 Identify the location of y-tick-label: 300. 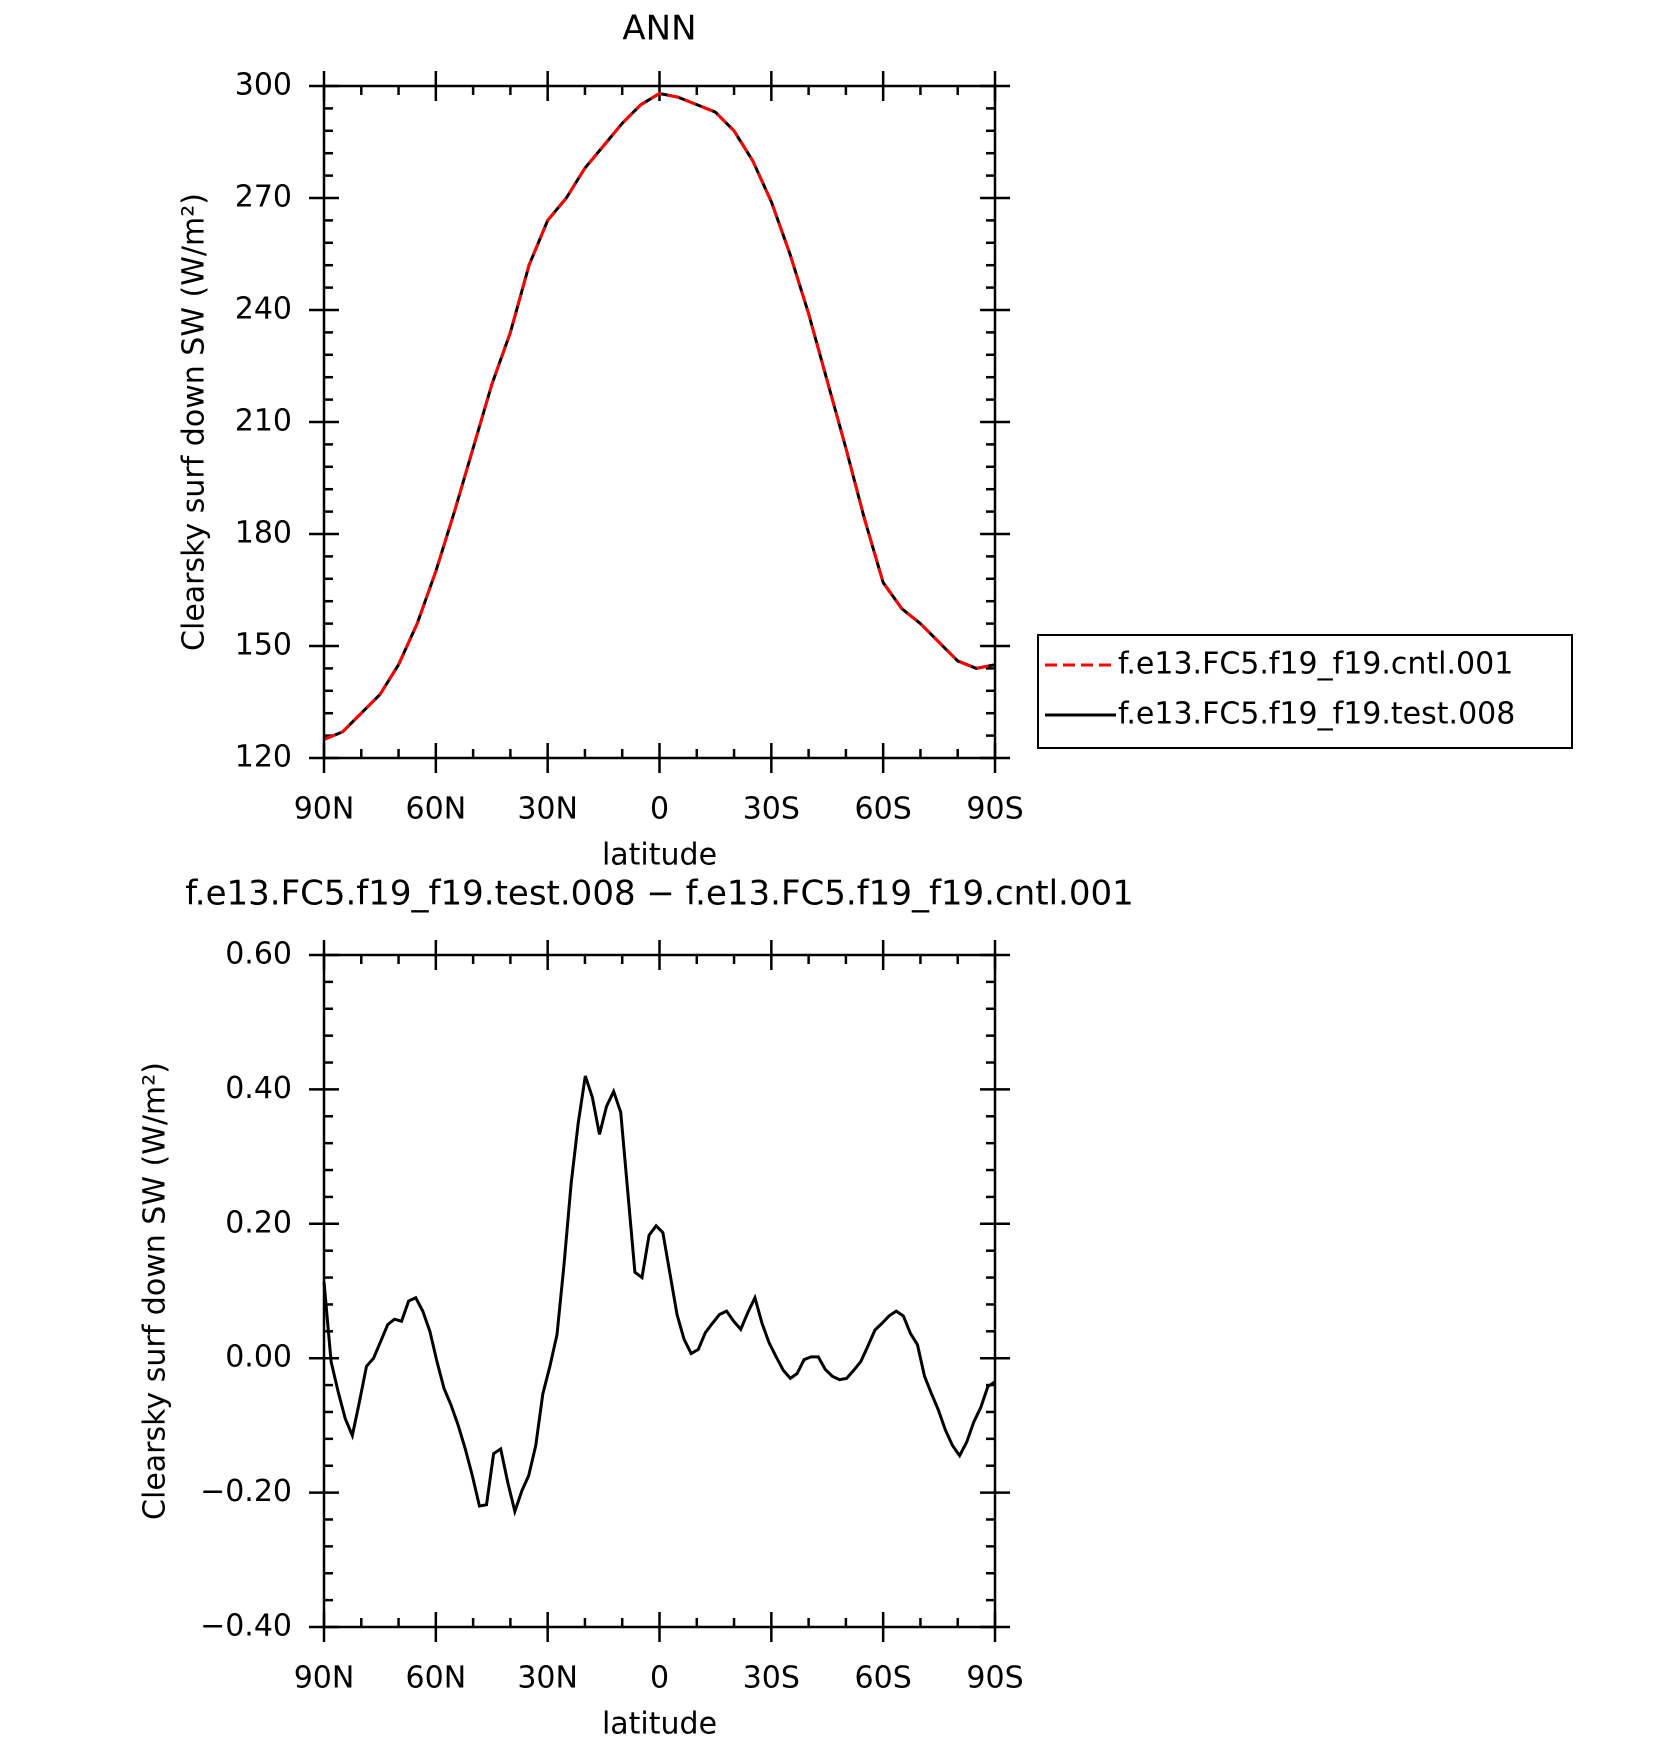
(263, 85).